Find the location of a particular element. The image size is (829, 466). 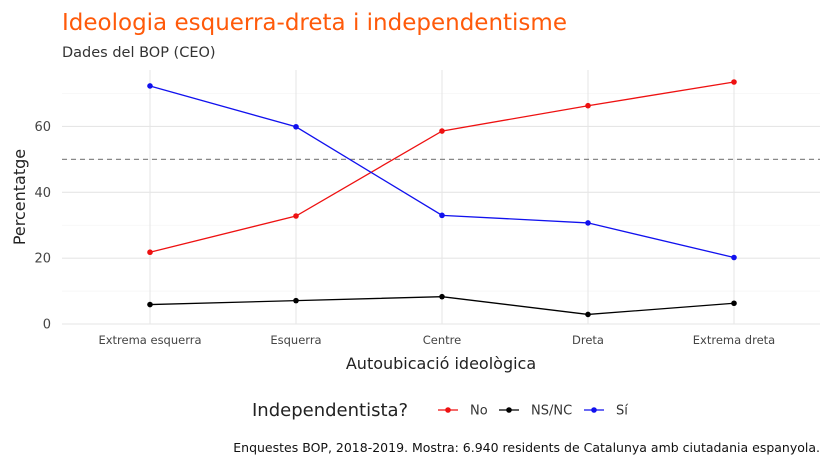

x-tick-label: Extrema esquerra is located at coordinates (149, 340).